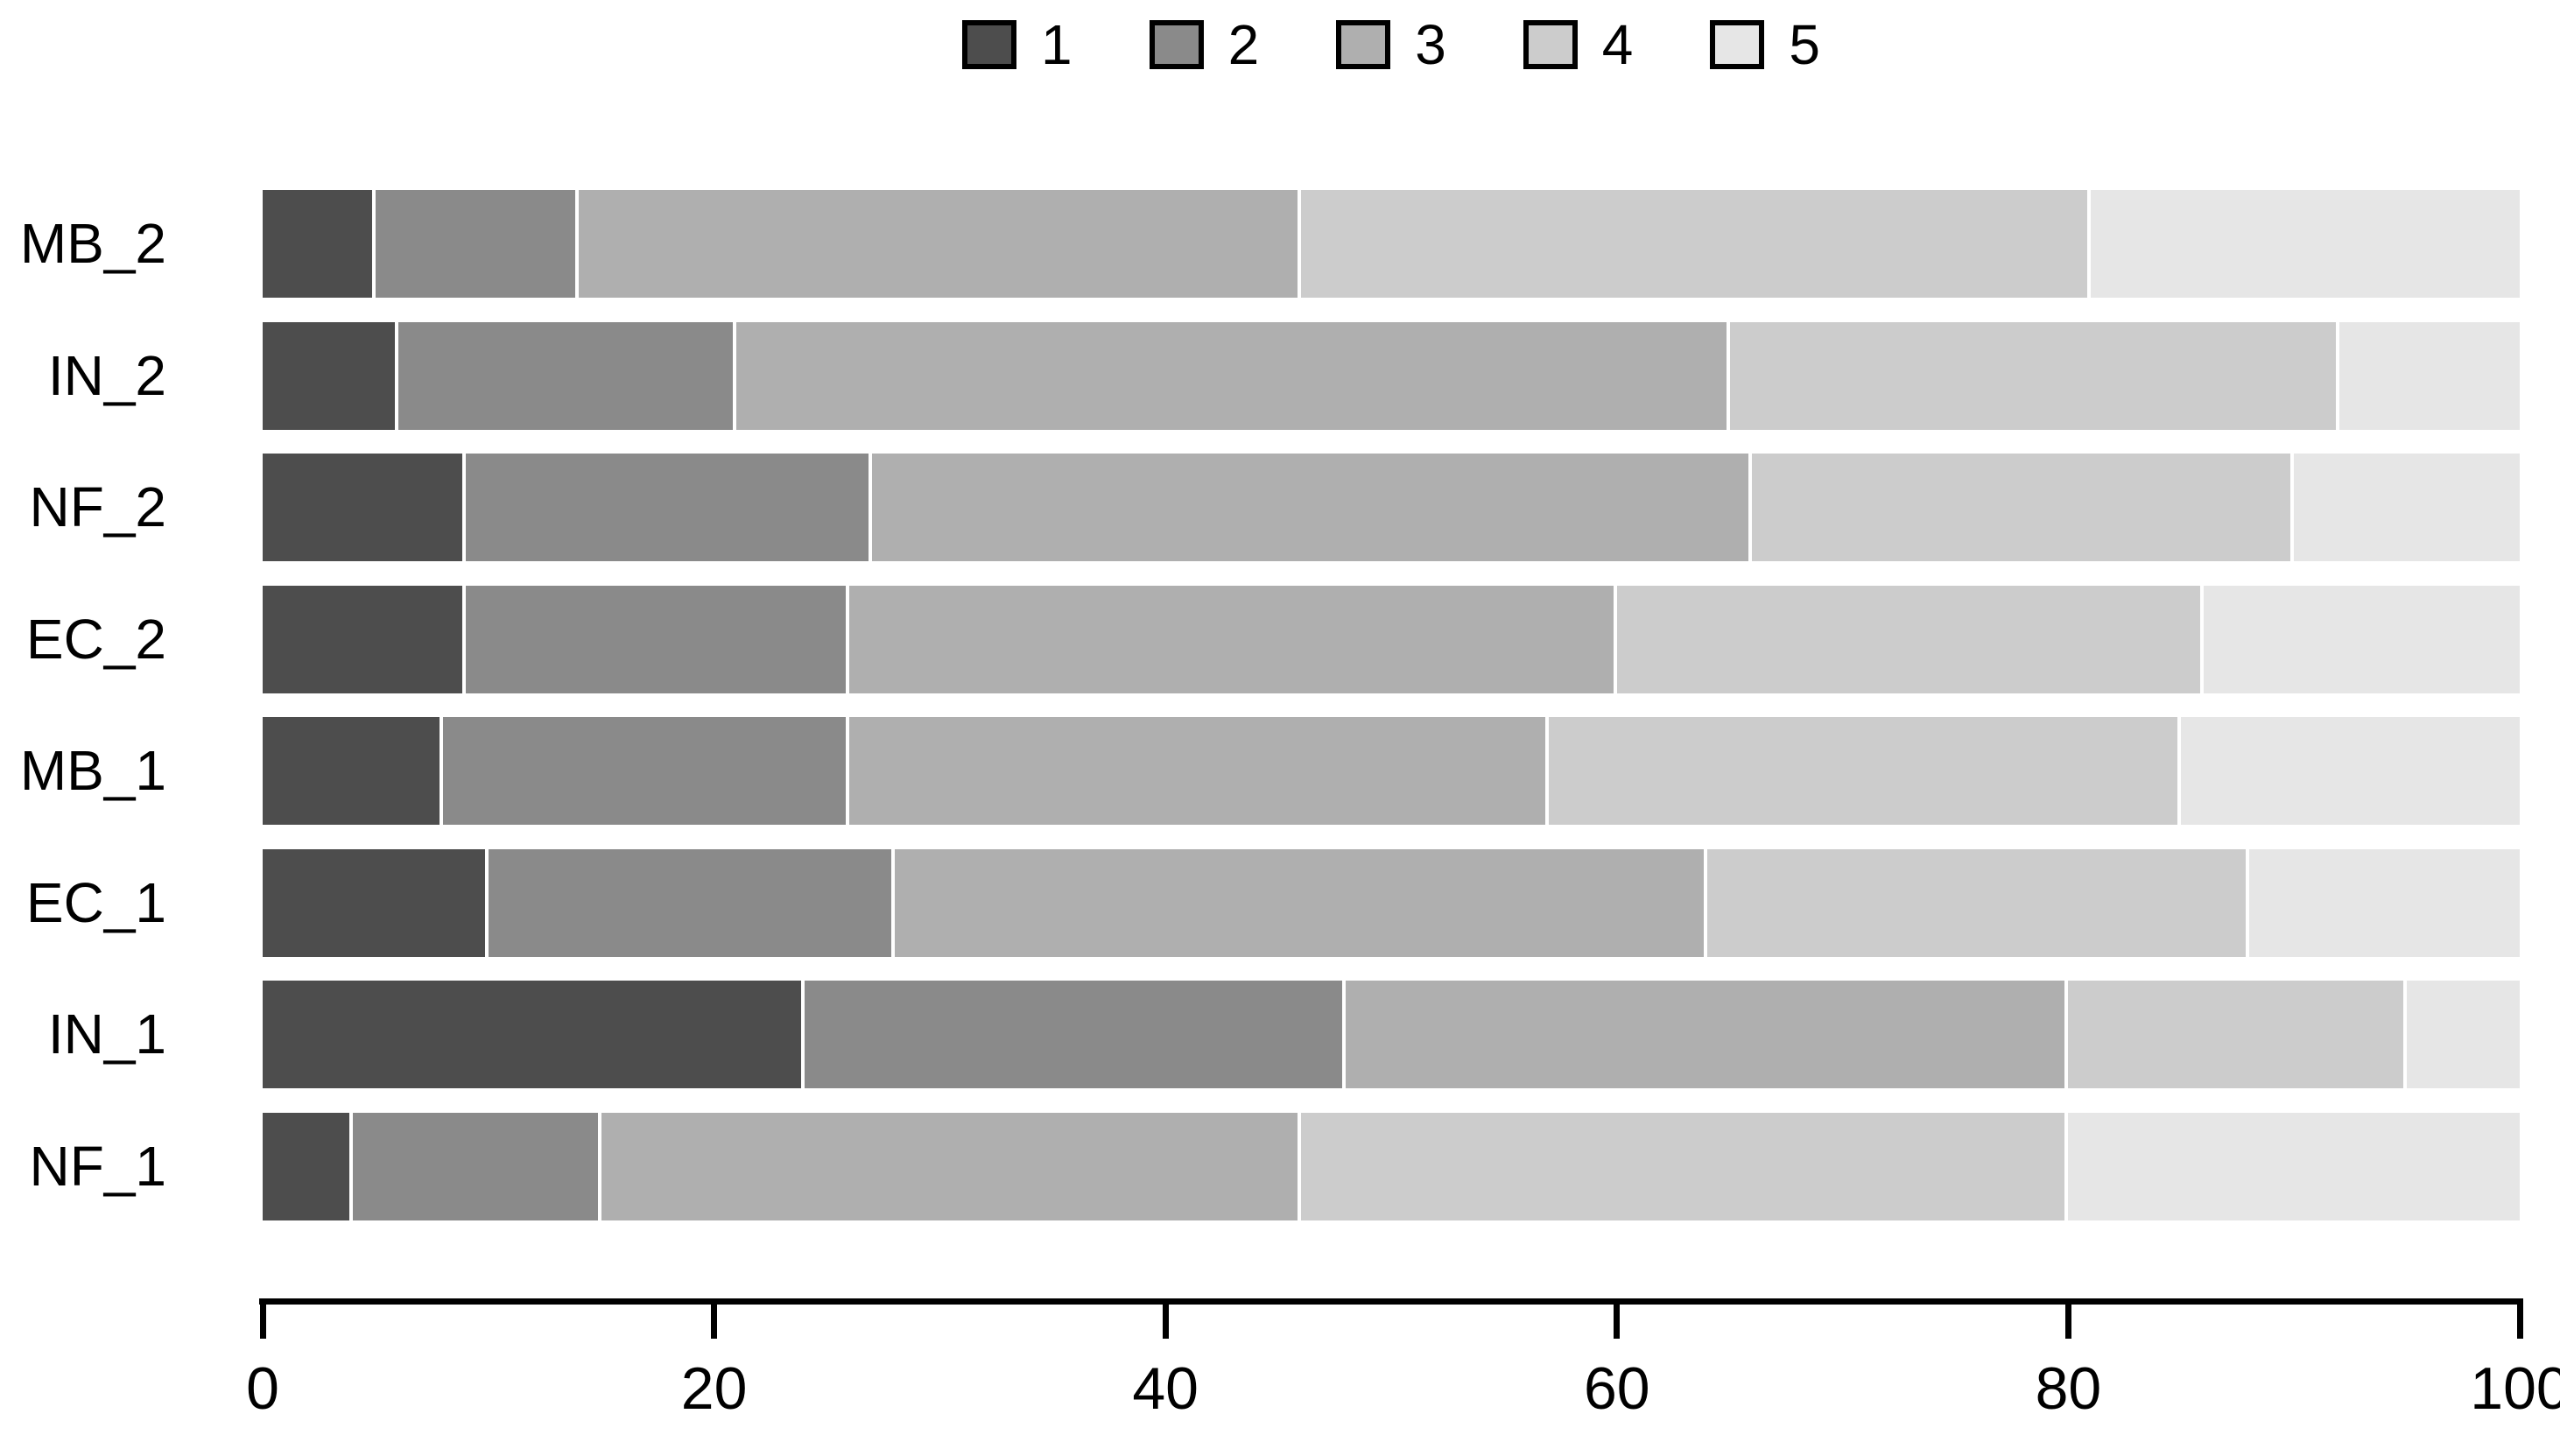 Image resolution: width=2560 pixels, height=1456 pixels. I want to click on bar-row-MB_2: MB_2, so click(1280, 244).